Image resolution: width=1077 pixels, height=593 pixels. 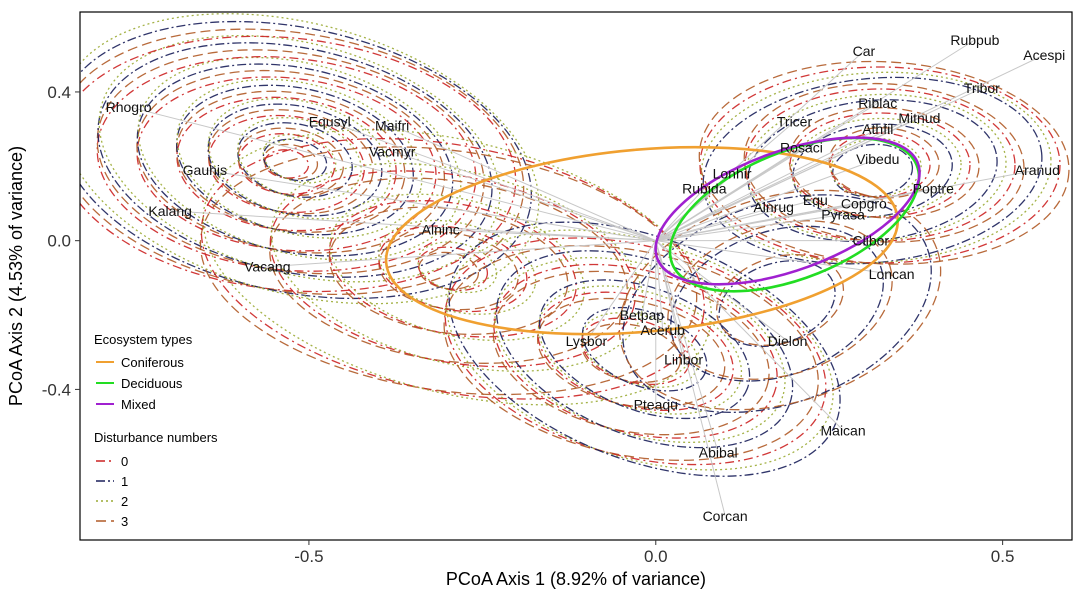 I want to click on species-label-abibal: Abibal, so click(x=718, y=453).